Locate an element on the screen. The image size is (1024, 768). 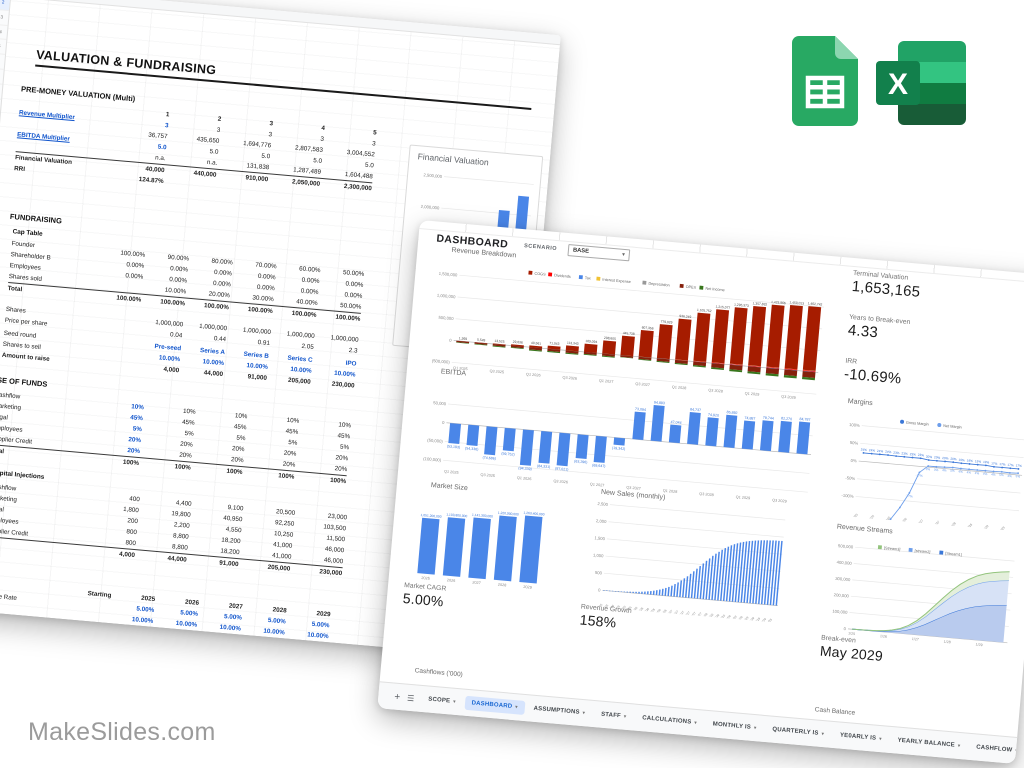
google-sheets-icon is located at coordinates (825, 81).